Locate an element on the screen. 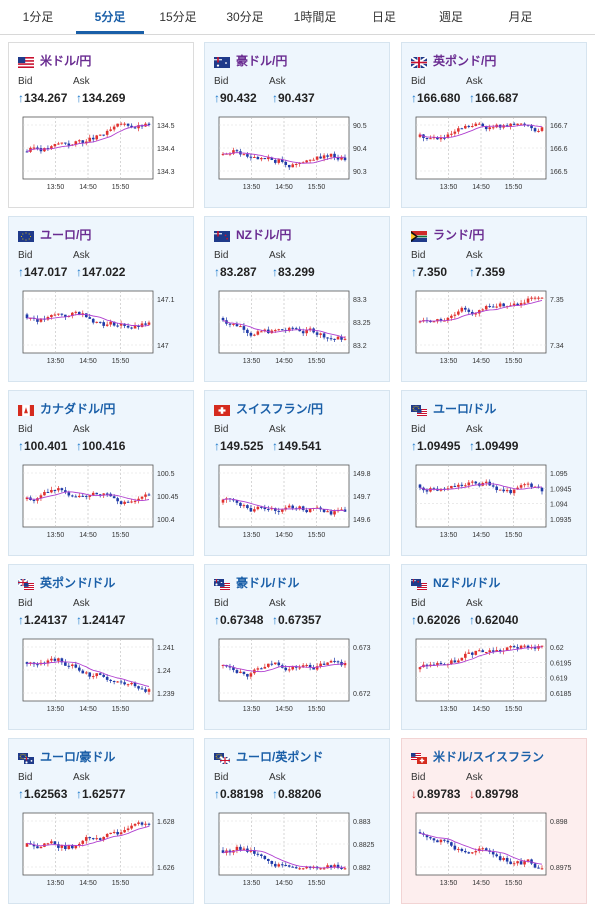  currency-pair-link: カナダドル/円 is located at coordinates (78, 409).